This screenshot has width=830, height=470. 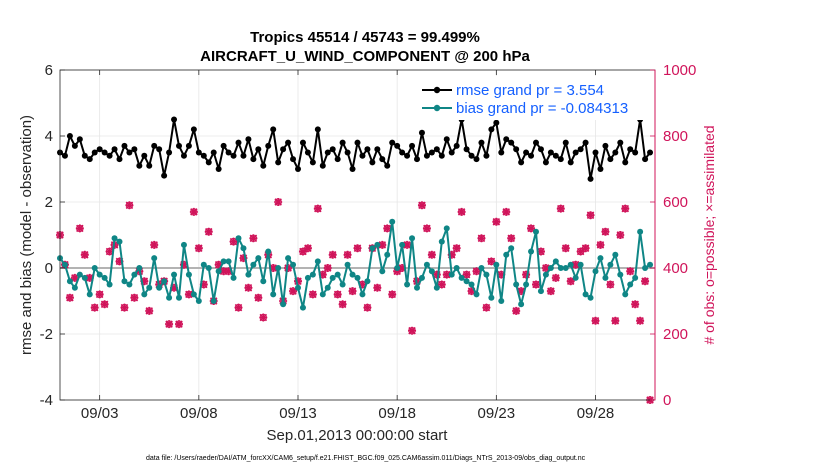 What do you see at coordinates (437, 108) in the screenshot?
I see `legend-bias-marker` at bounding box center [437, 108].